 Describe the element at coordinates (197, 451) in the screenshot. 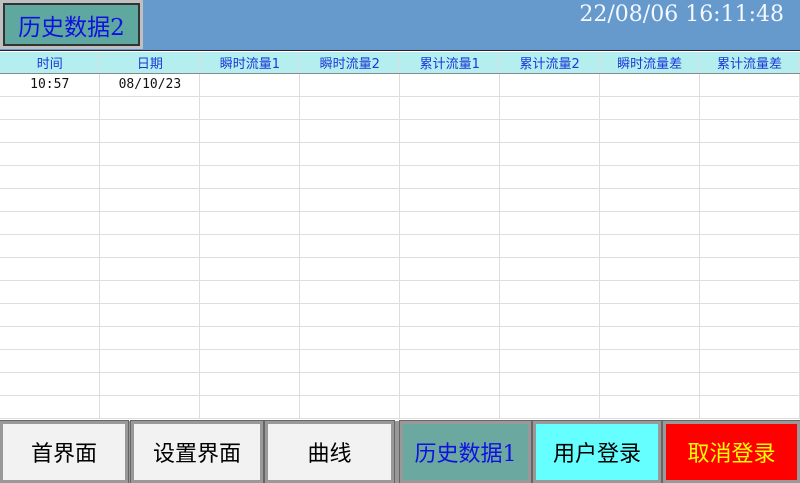

I see `settings-button: 设置界面` at that location.